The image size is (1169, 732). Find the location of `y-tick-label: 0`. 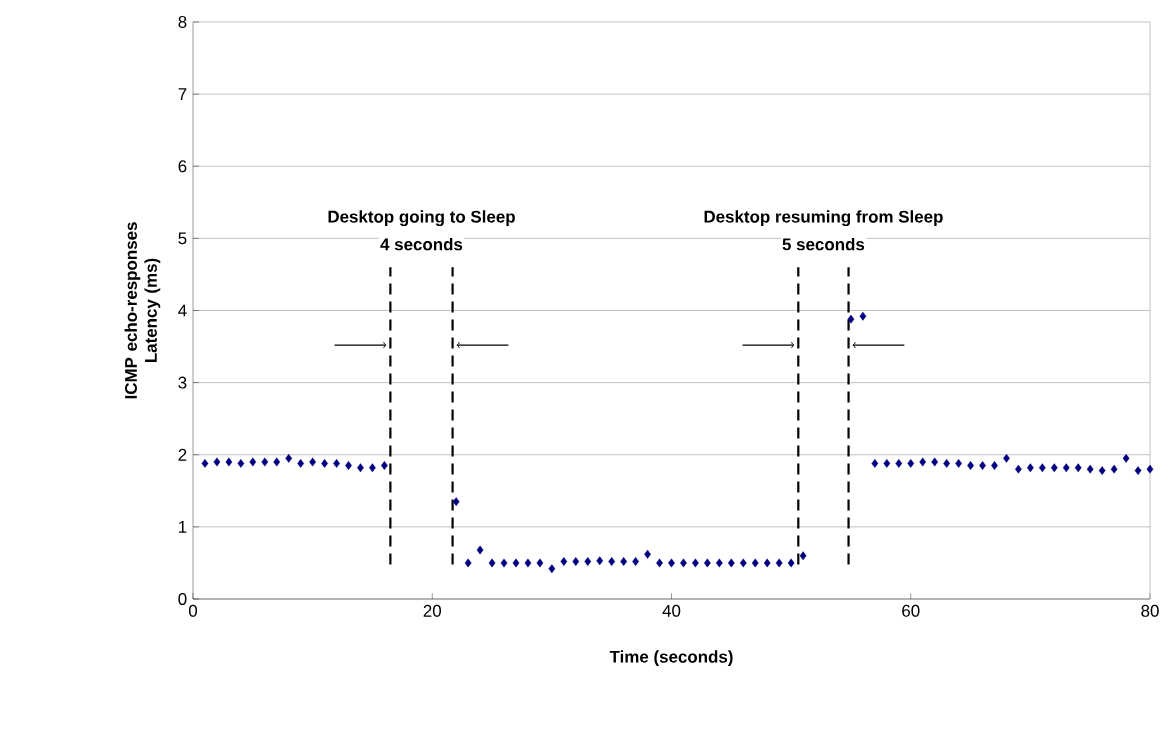

y-tick-label: 0 is located at coordinates (182, 599).